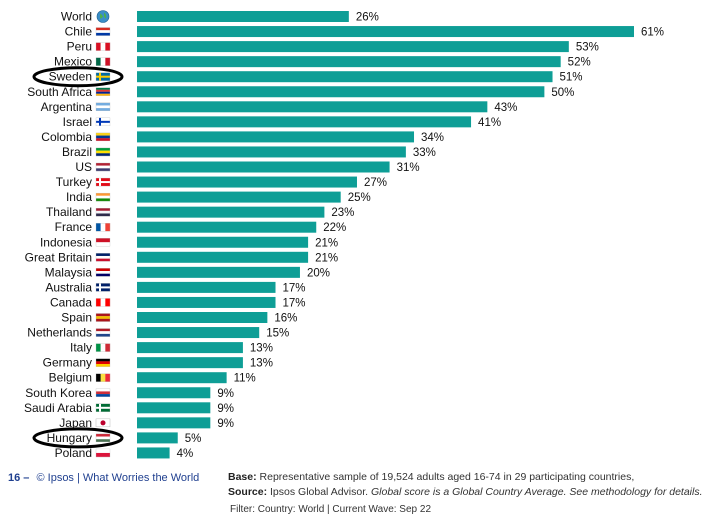 This screenshot has height=522, width=716. Describe the element at coordinates (174, 393) in the screenshot. I see `bar-south-korea` at that location.